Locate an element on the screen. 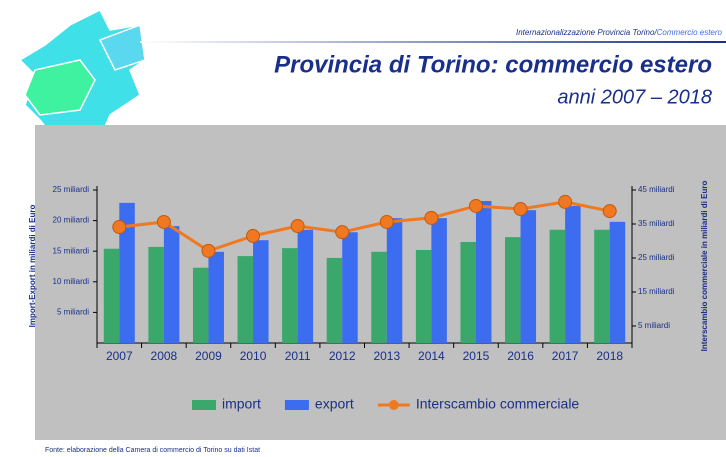  x-tick-label: 2012 is located at coordinates (342, 356).